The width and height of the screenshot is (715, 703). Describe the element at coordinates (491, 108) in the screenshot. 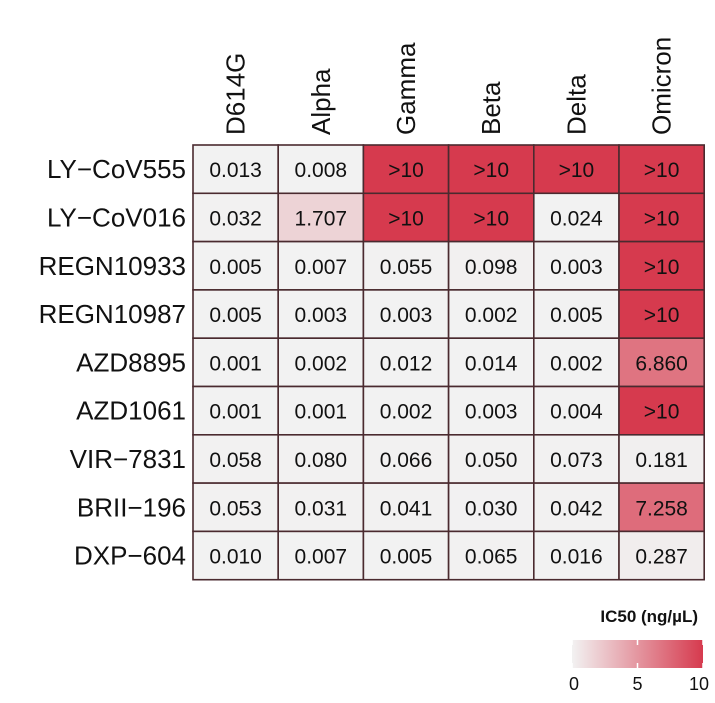

I see `column-label: Beta` at that location.